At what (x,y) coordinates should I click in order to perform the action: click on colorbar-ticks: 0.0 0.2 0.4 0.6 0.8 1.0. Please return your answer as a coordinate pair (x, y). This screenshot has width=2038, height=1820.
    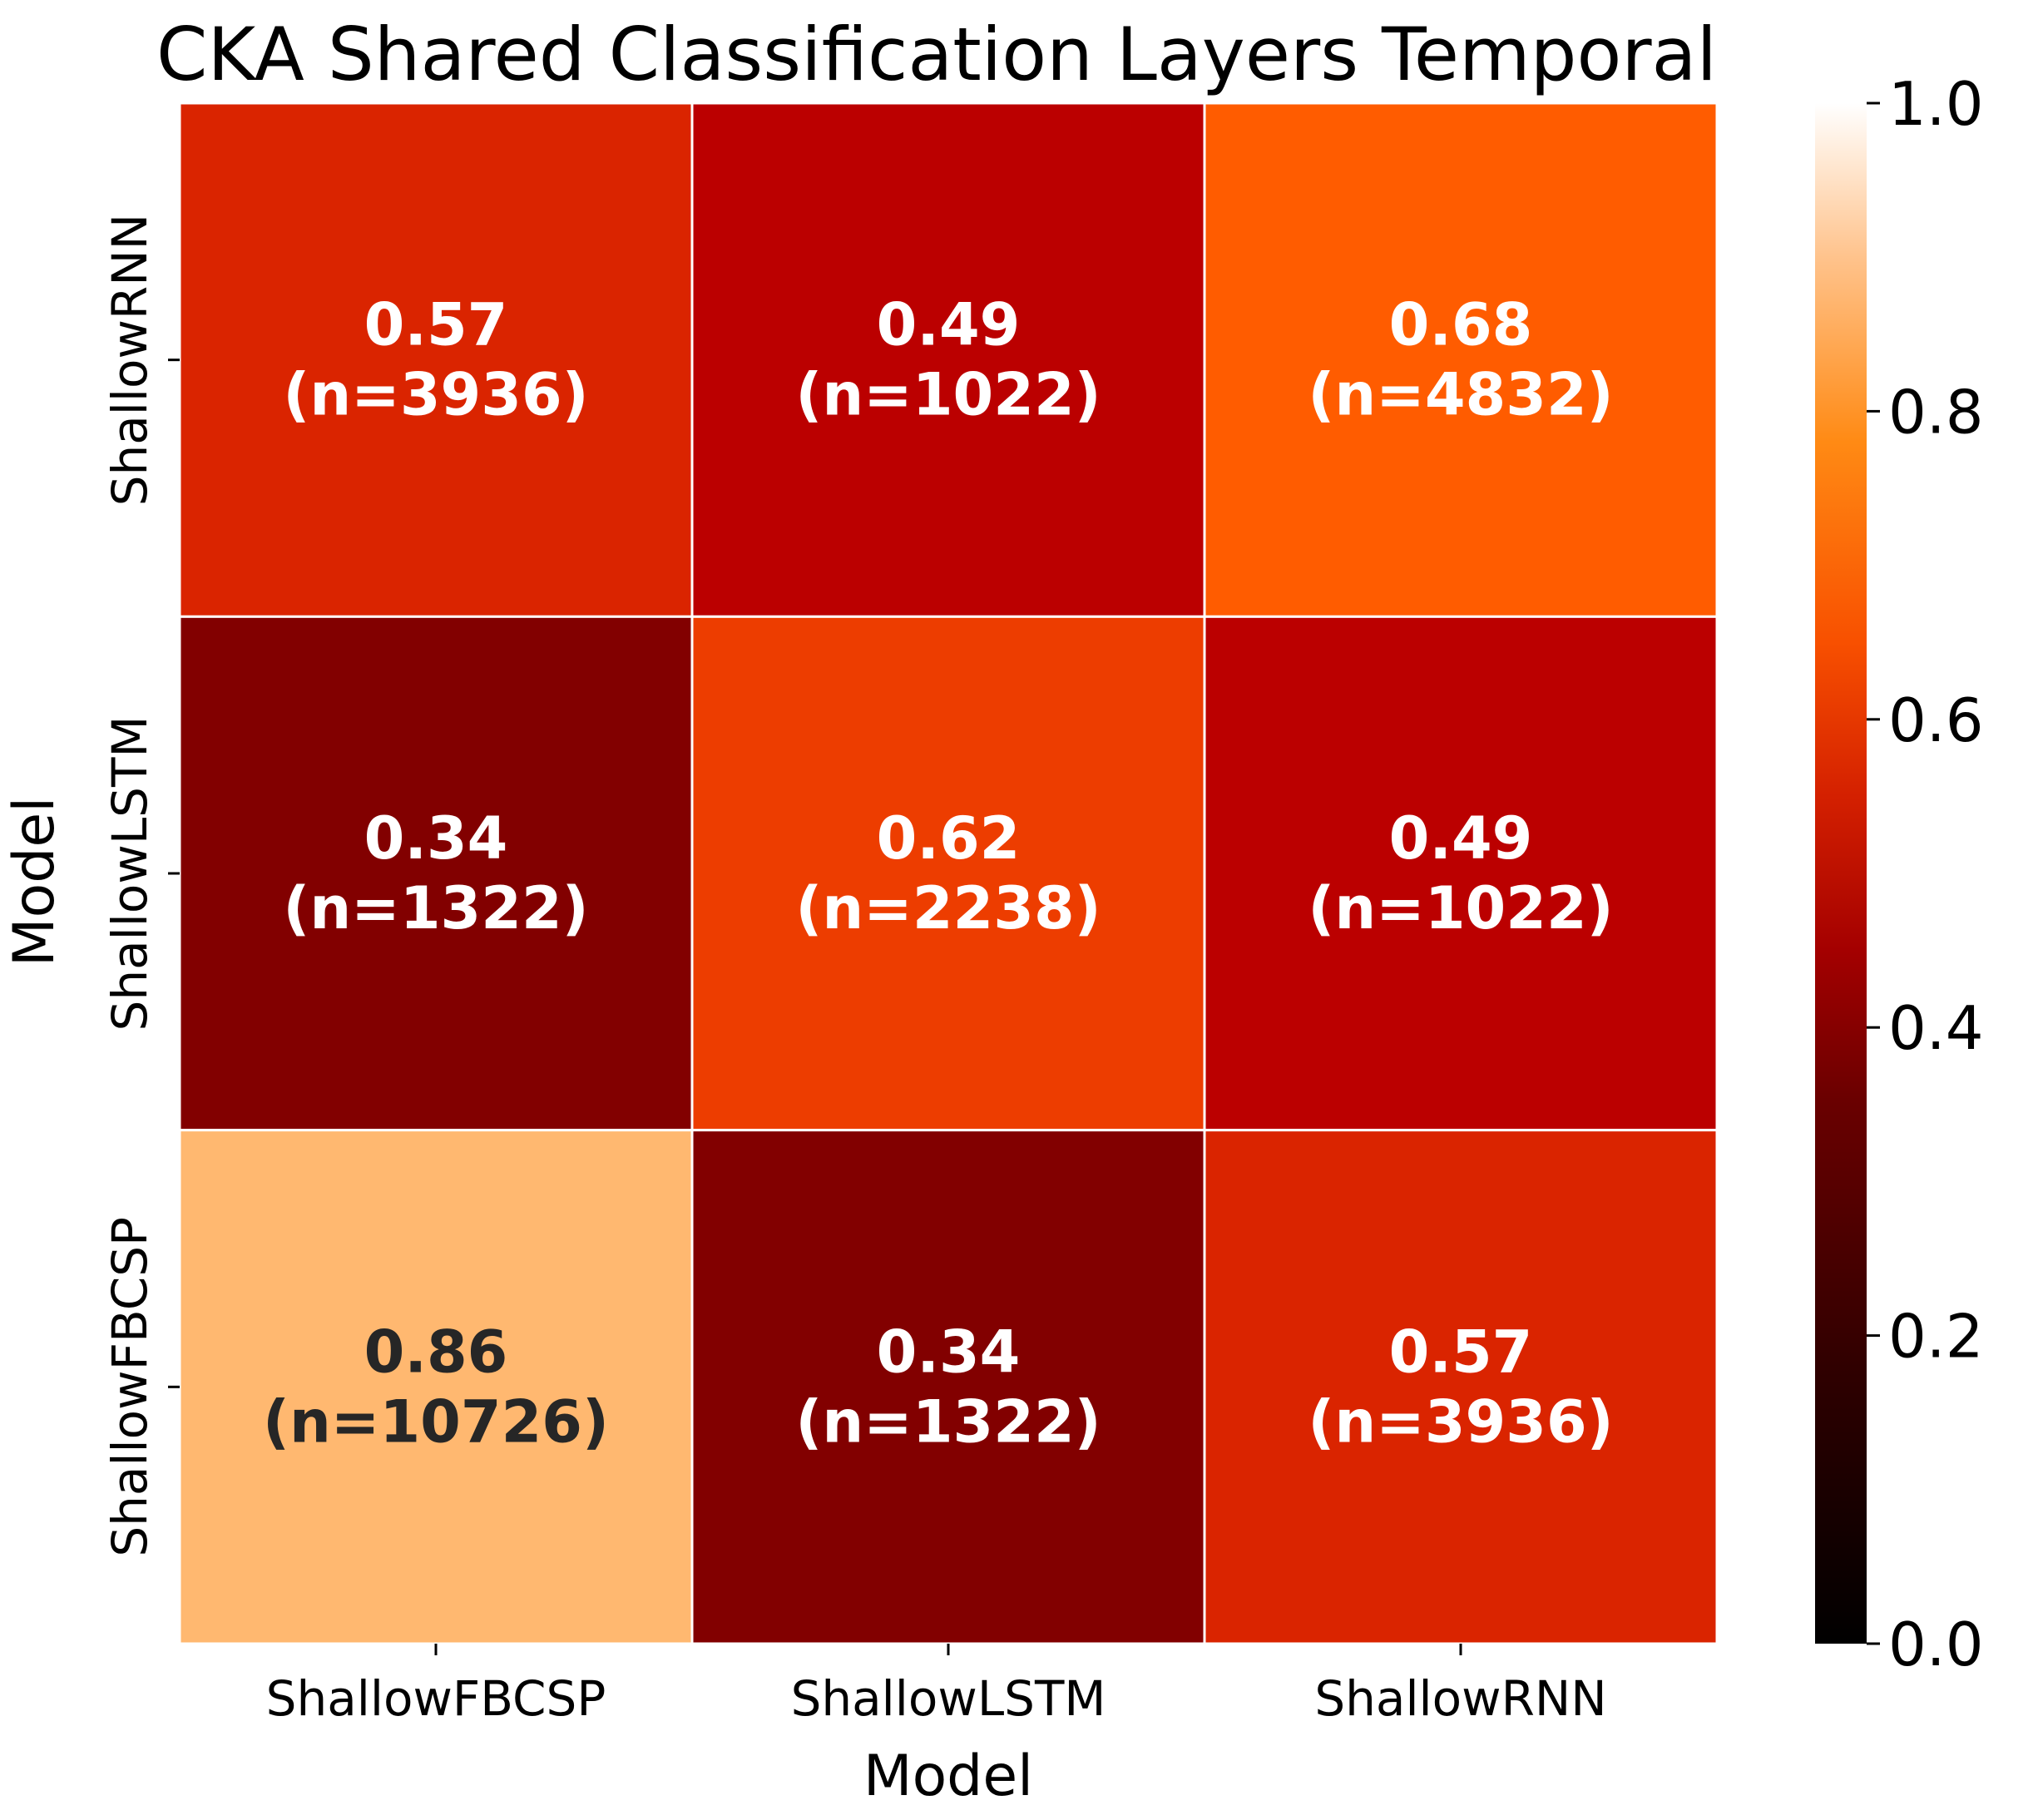
    Looking at the image, I should click on (1925, 874).